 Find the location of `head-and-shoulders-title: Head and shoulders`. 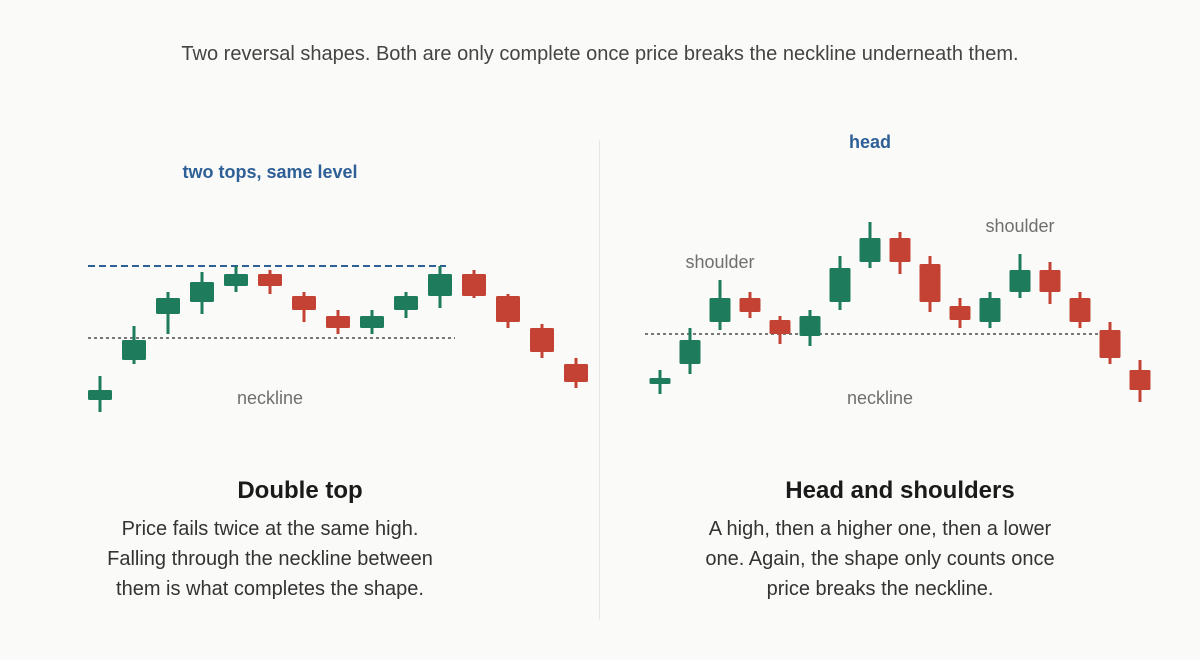

head-and-shoulders-title: Head and shoulders is located at coordinates (900, 490).